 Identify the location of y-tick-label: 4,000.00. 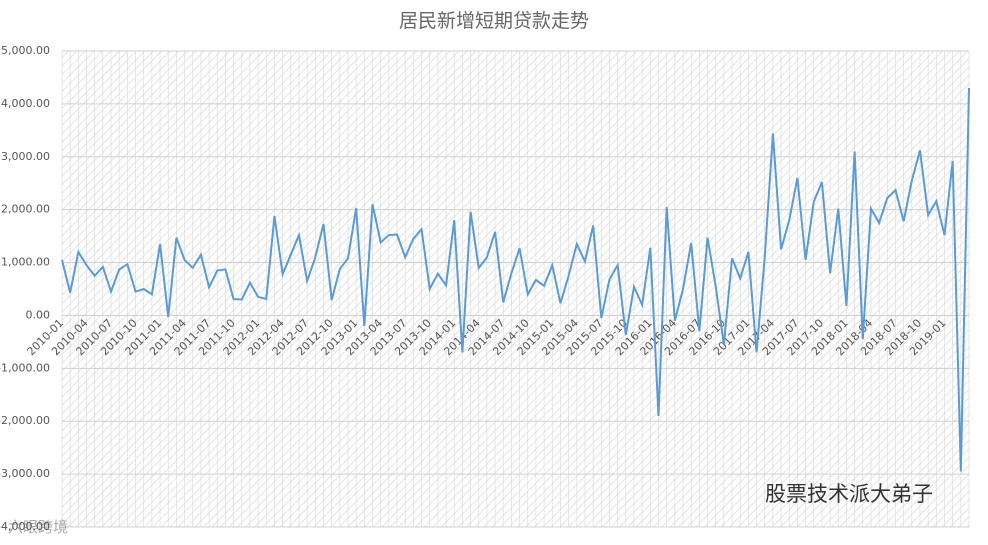
(25, 103).